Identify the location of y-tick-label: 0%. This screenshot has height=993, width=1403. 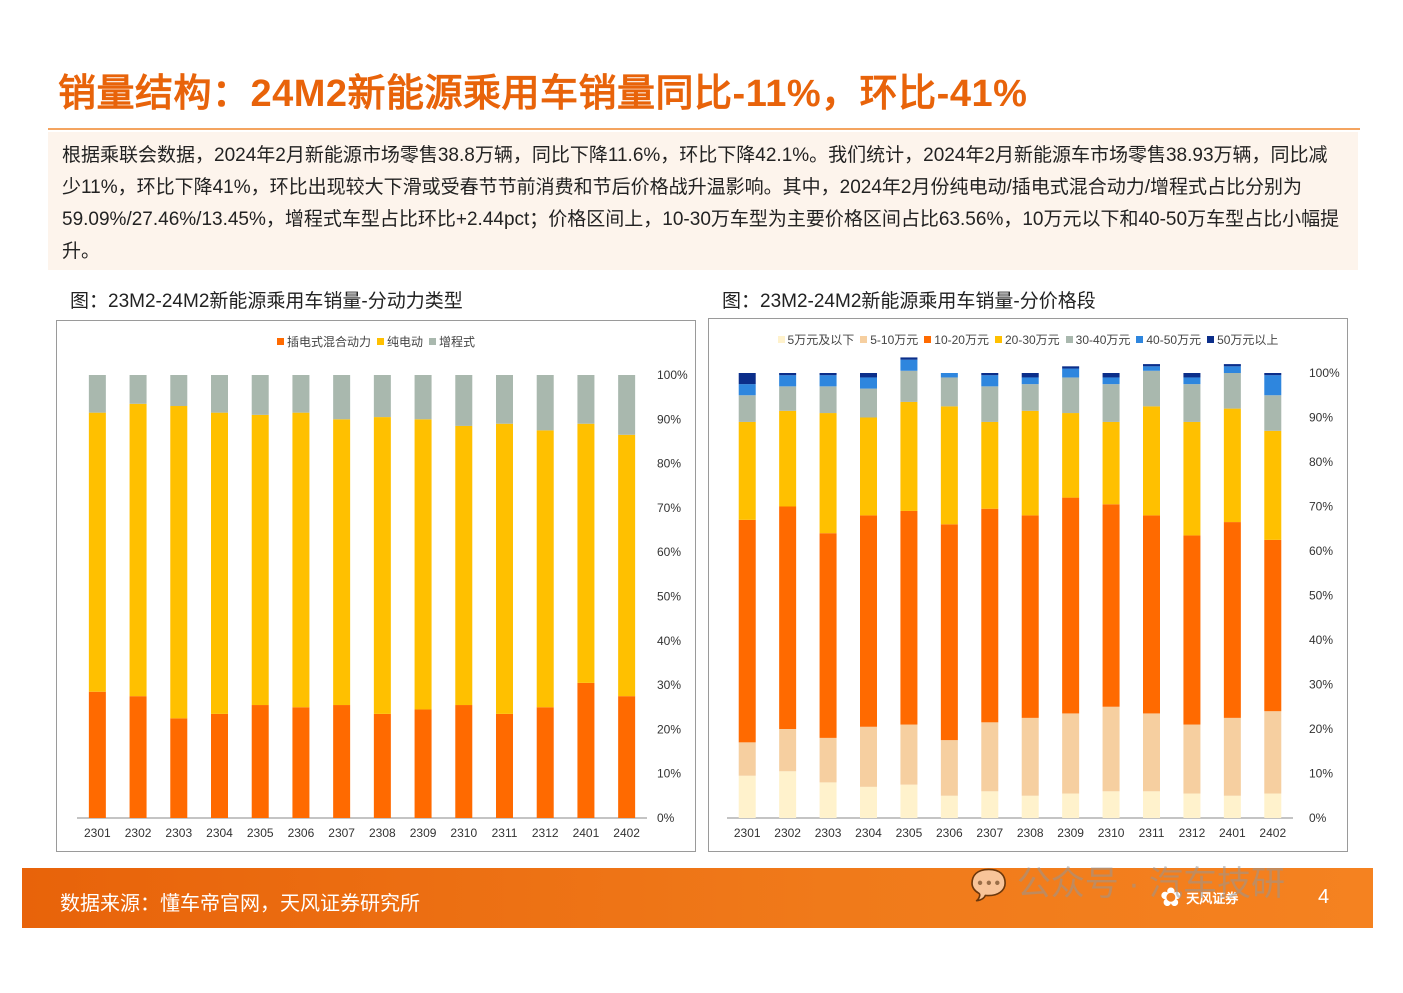
(666, 818).